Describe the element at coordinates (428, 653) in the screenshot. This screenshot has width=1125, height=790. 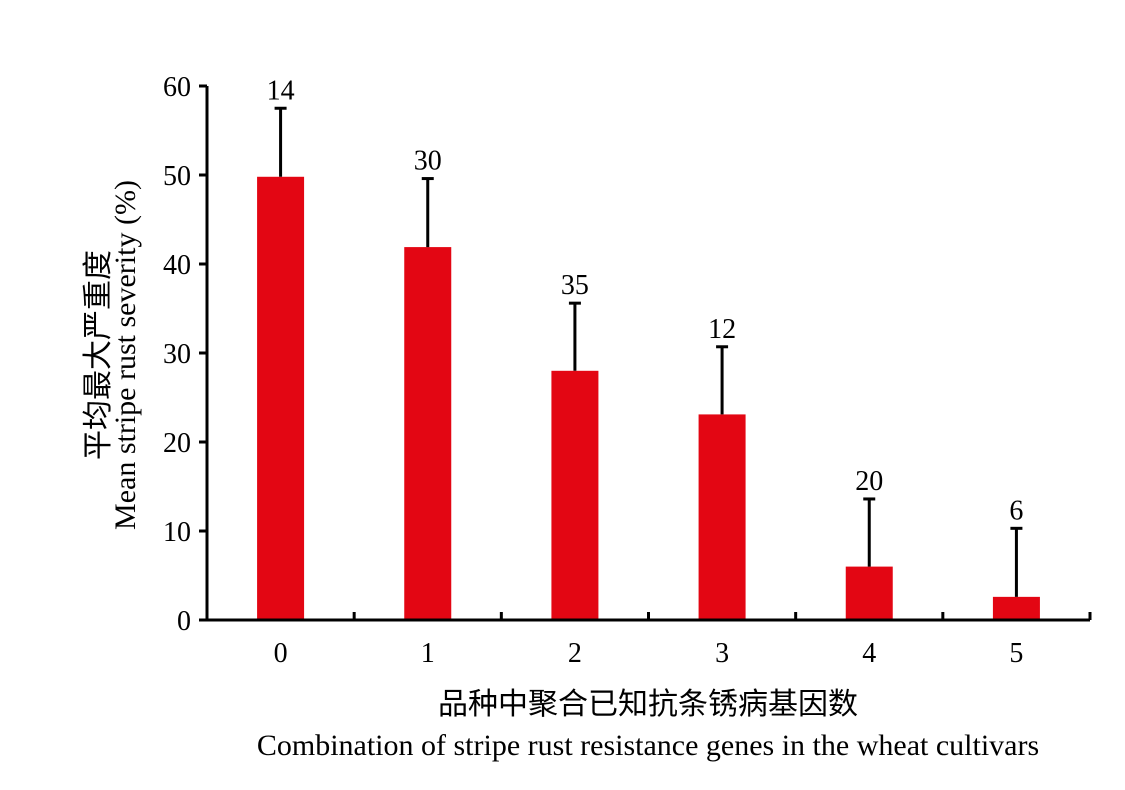
I see `x-tick-label-1: 1` at that location.